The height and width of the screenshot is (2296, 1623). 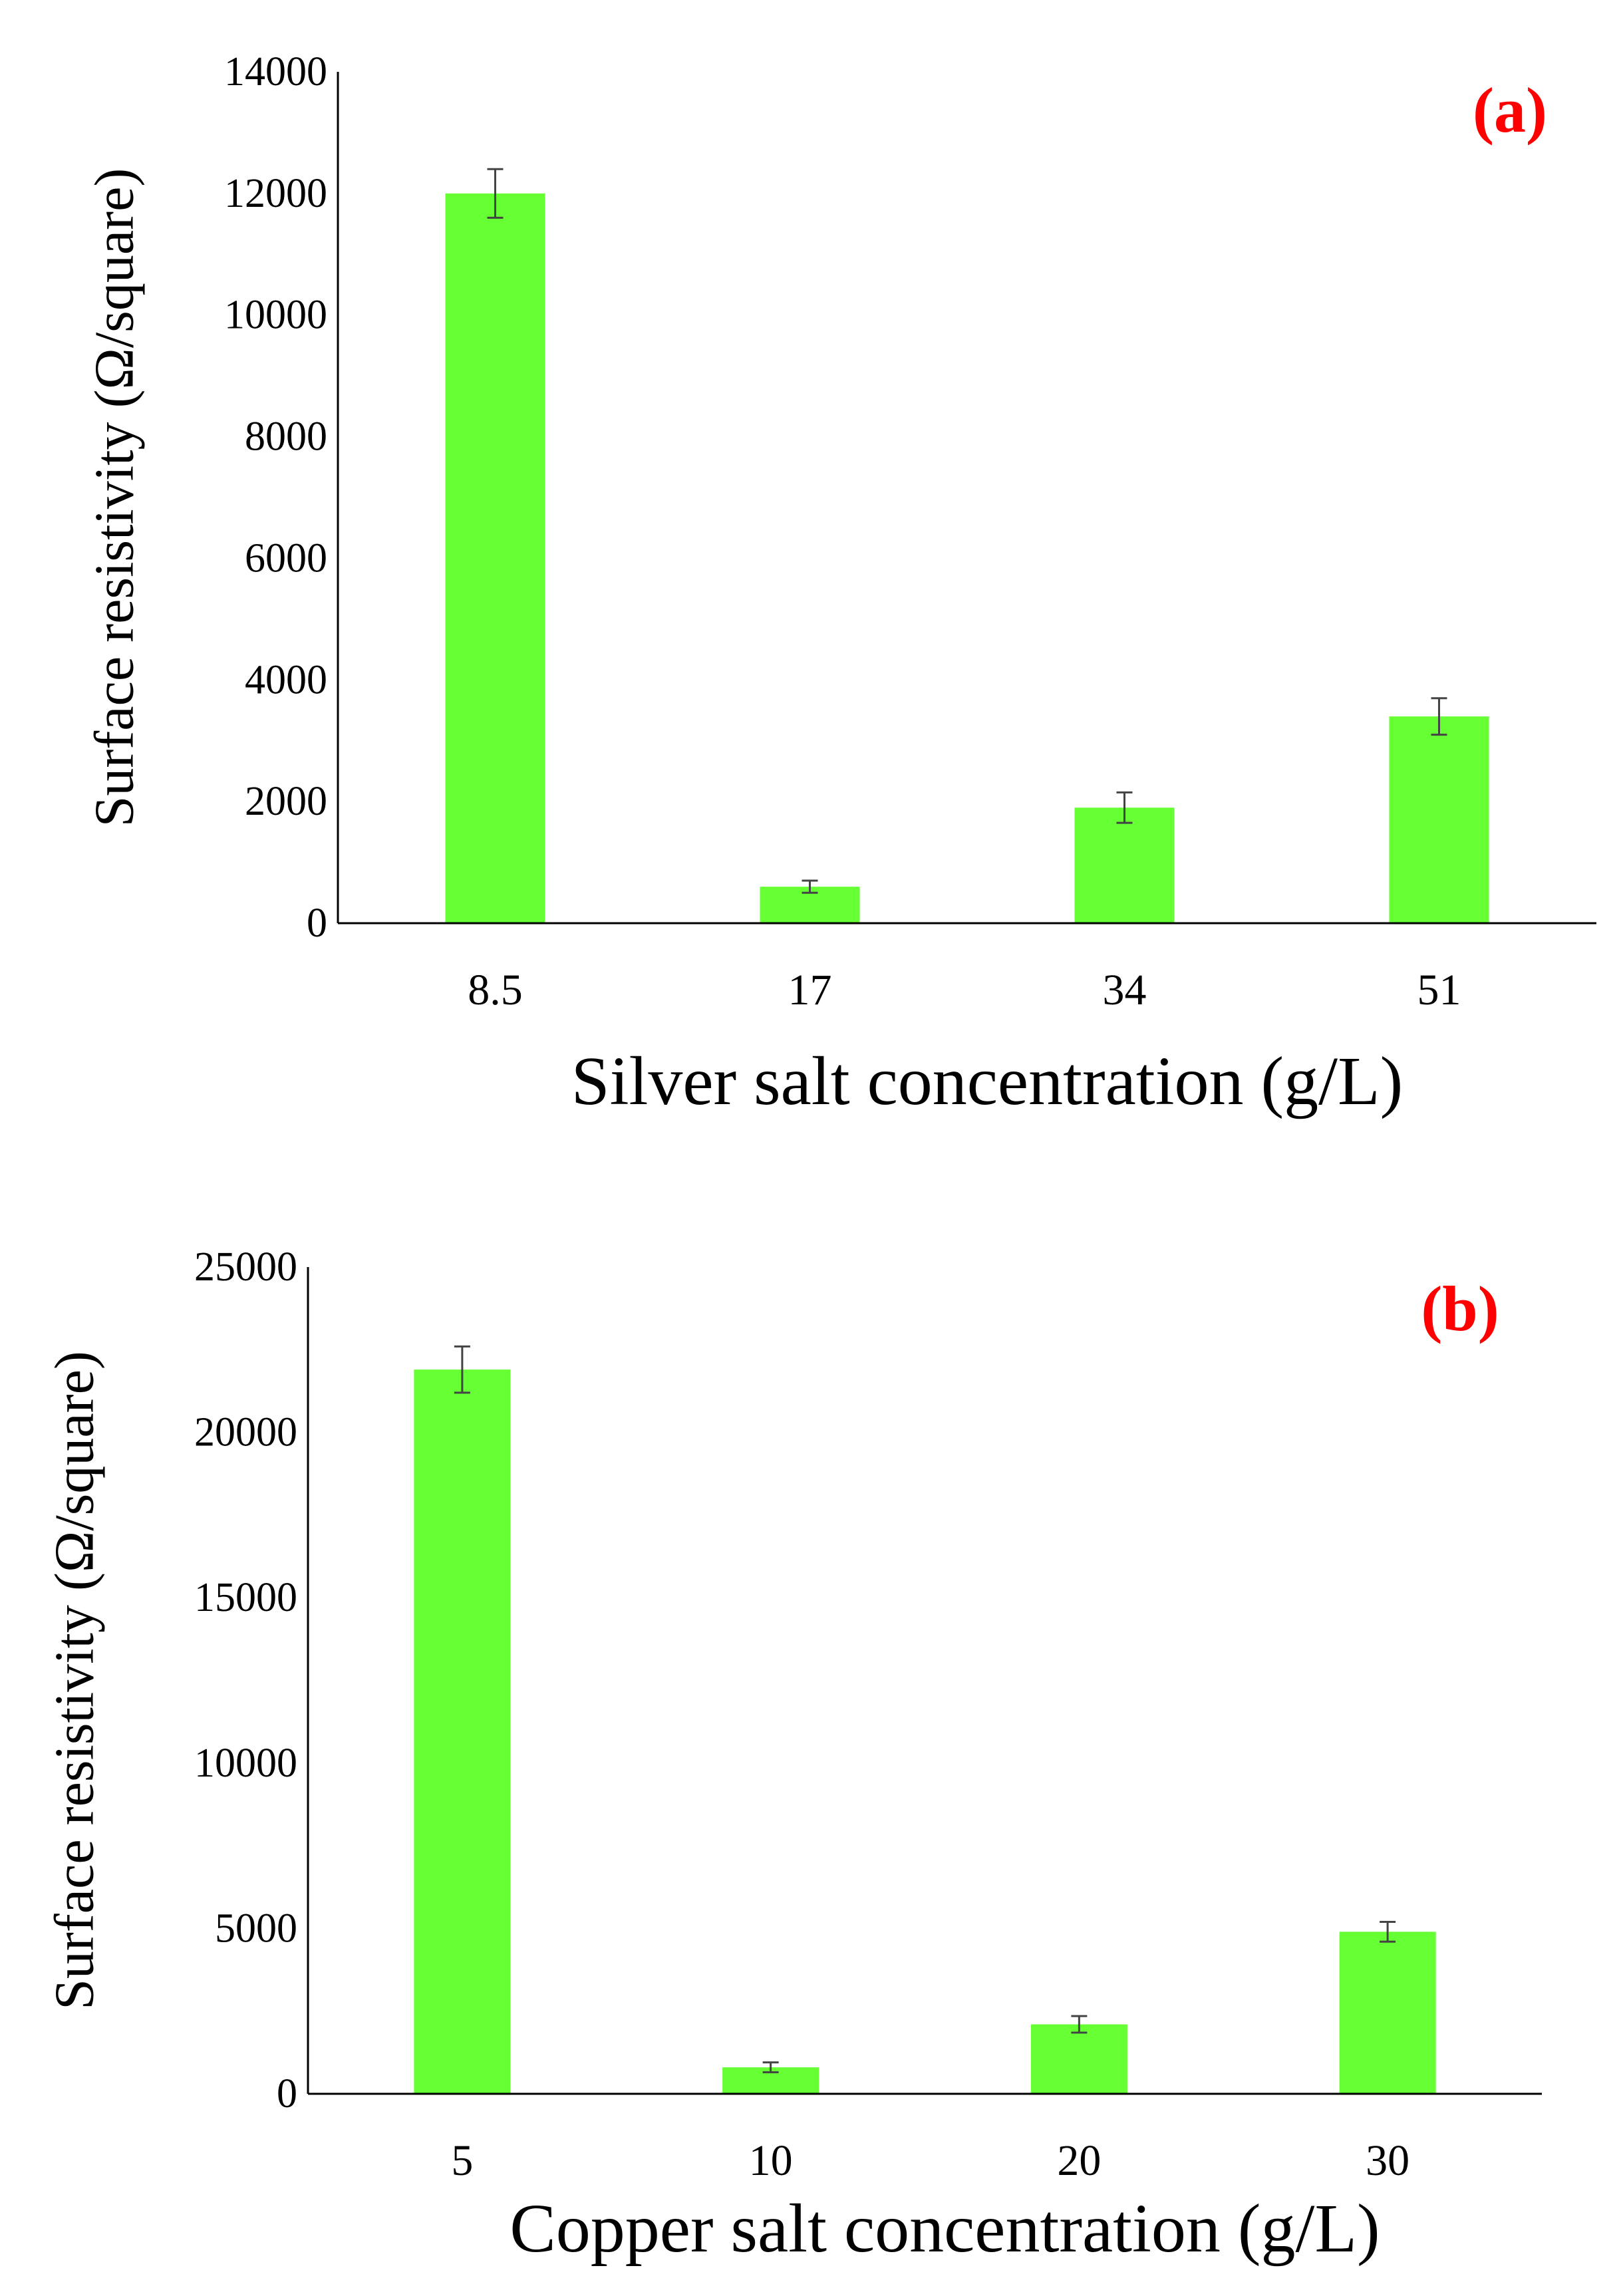 I want to click on panel-label: (a), so click(x=1510, y=110).